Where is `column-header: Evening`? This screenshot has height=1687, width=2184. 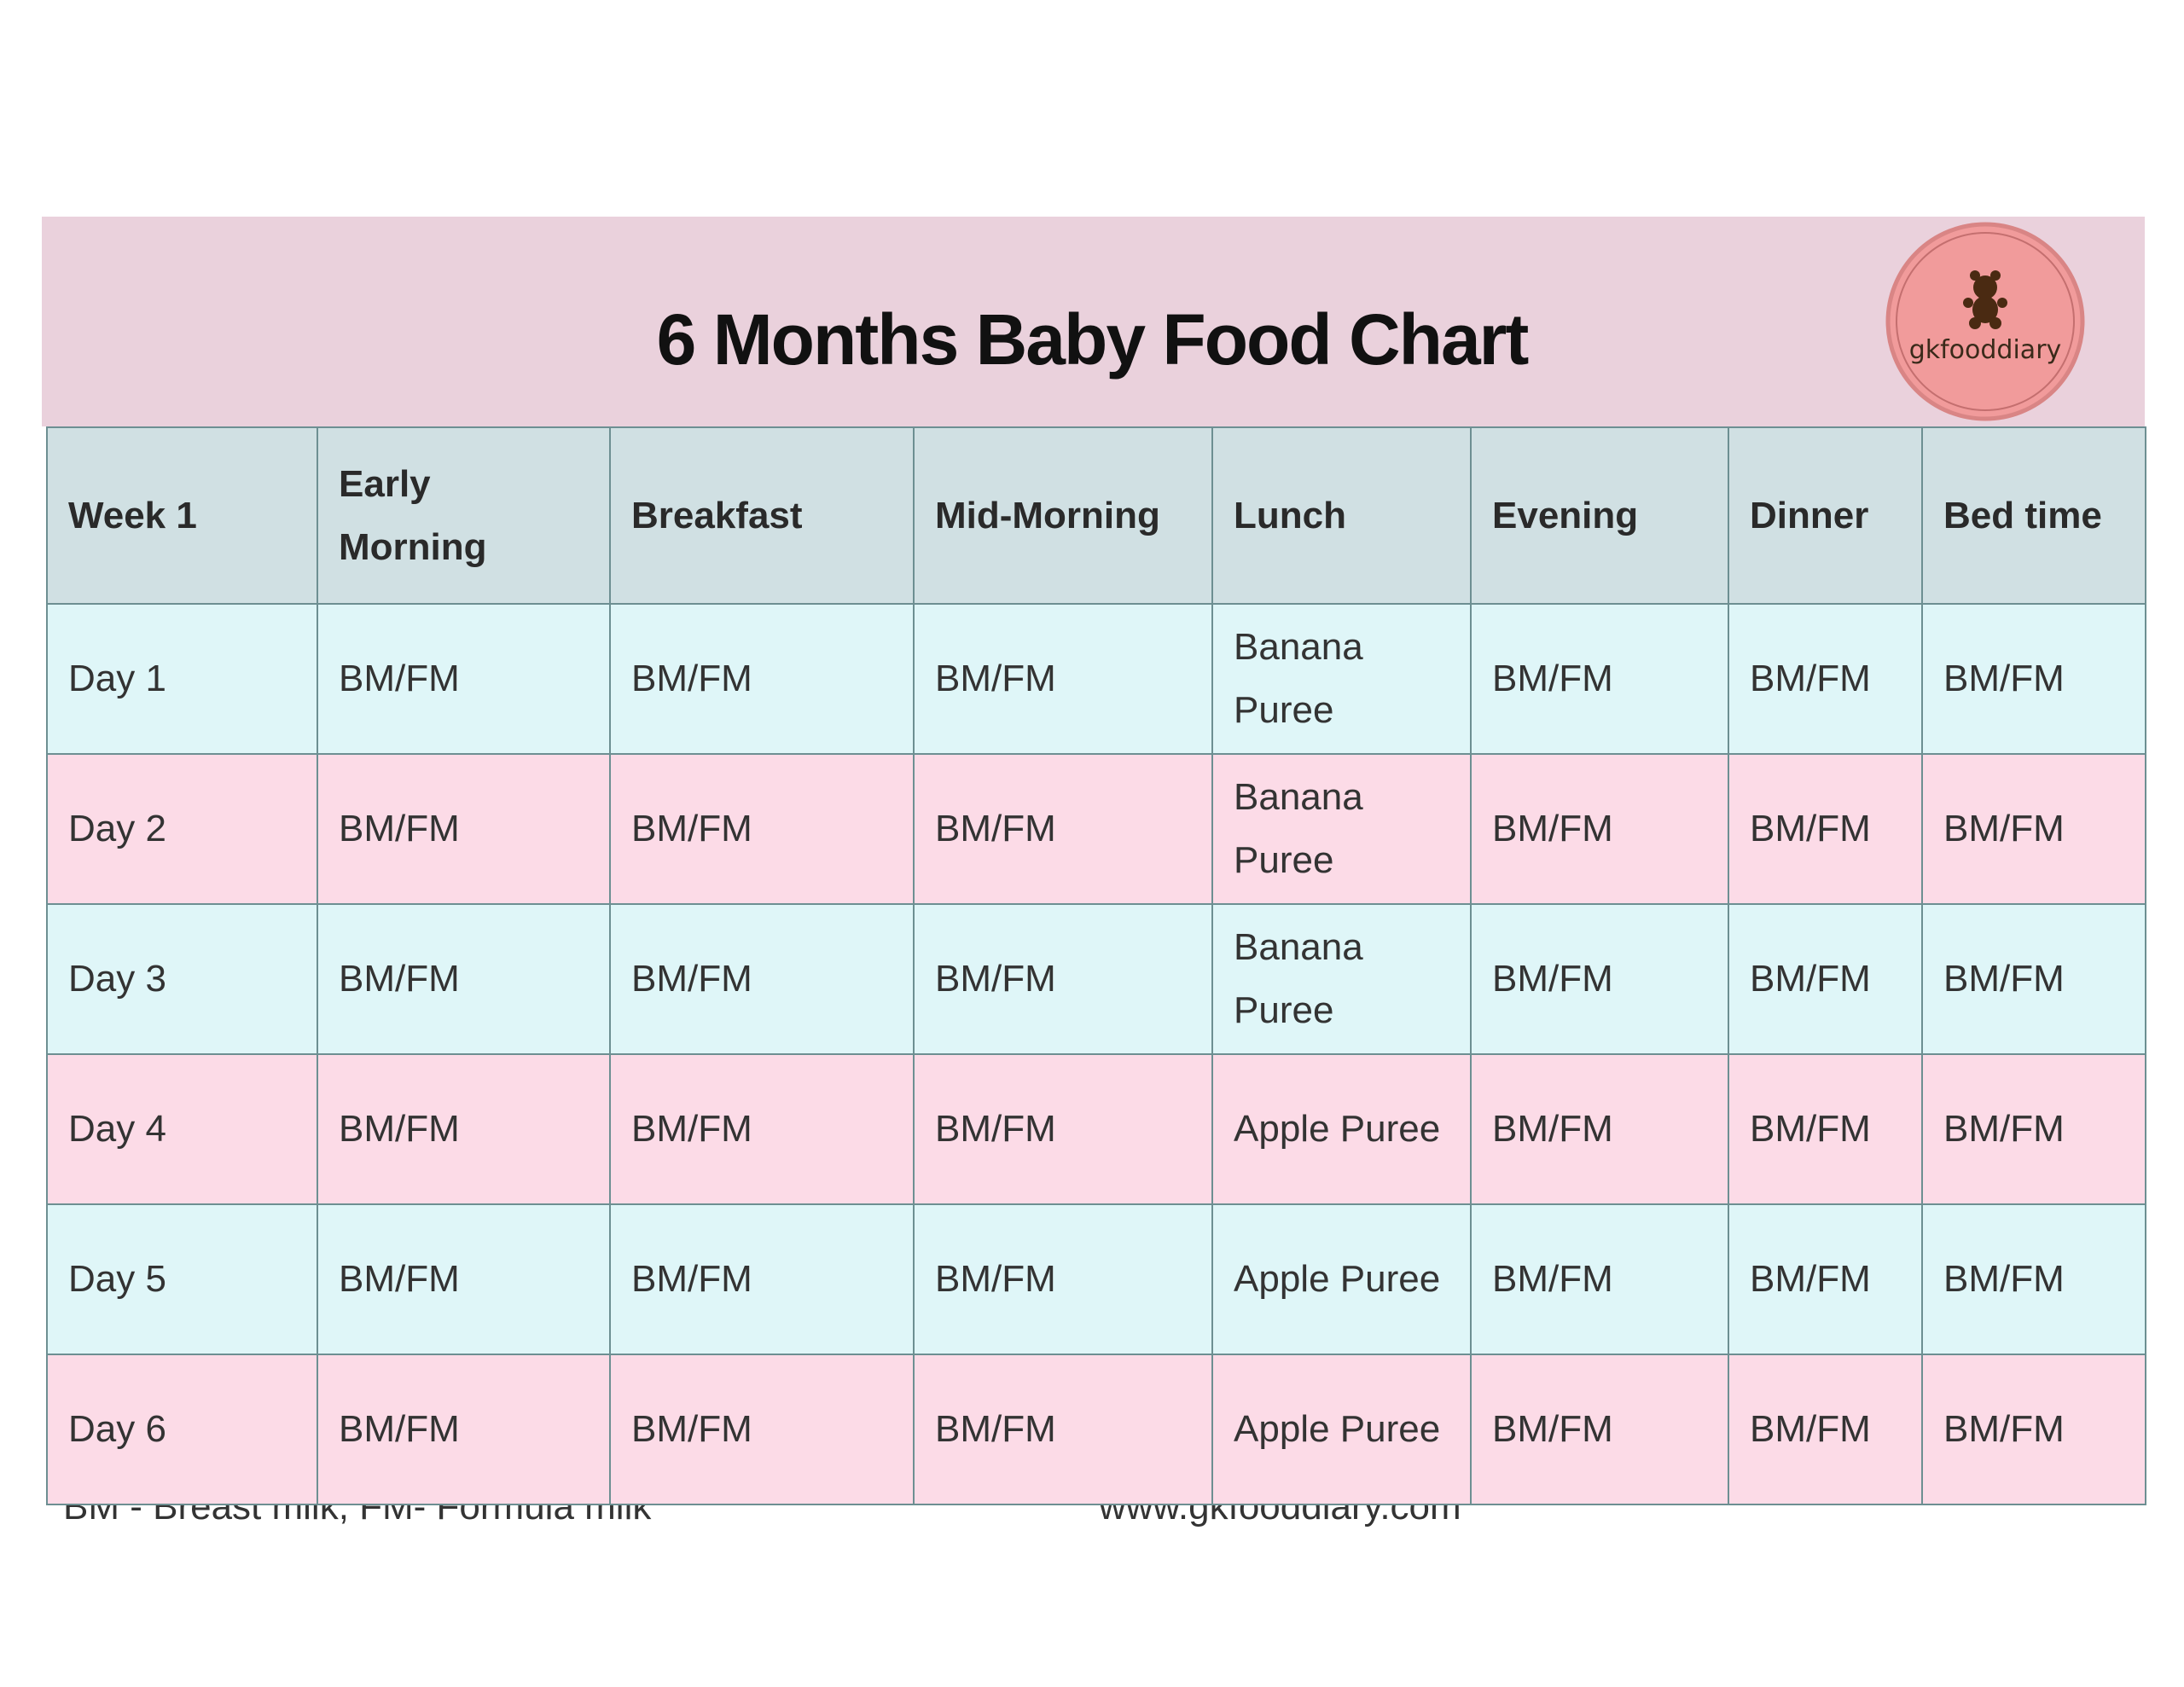
column-header: Evening is located at coordinates (1599, 516).